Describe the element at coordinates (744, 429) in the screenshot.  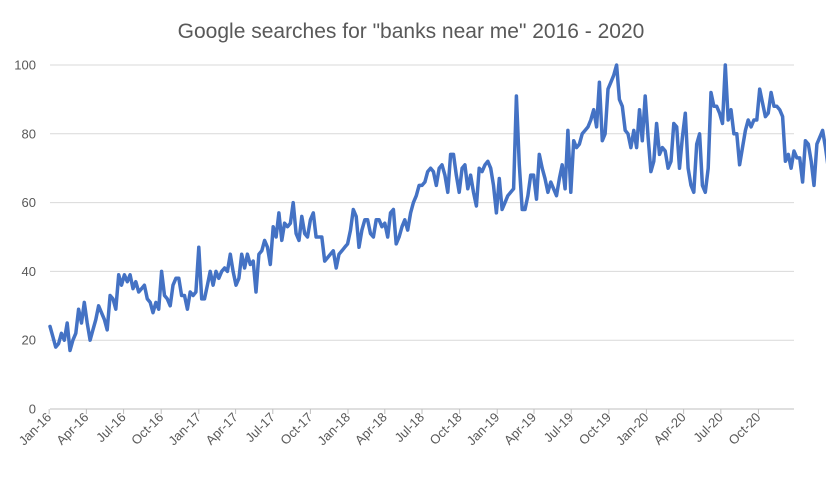
I see `x-tick-label: Oct-20` at that location.